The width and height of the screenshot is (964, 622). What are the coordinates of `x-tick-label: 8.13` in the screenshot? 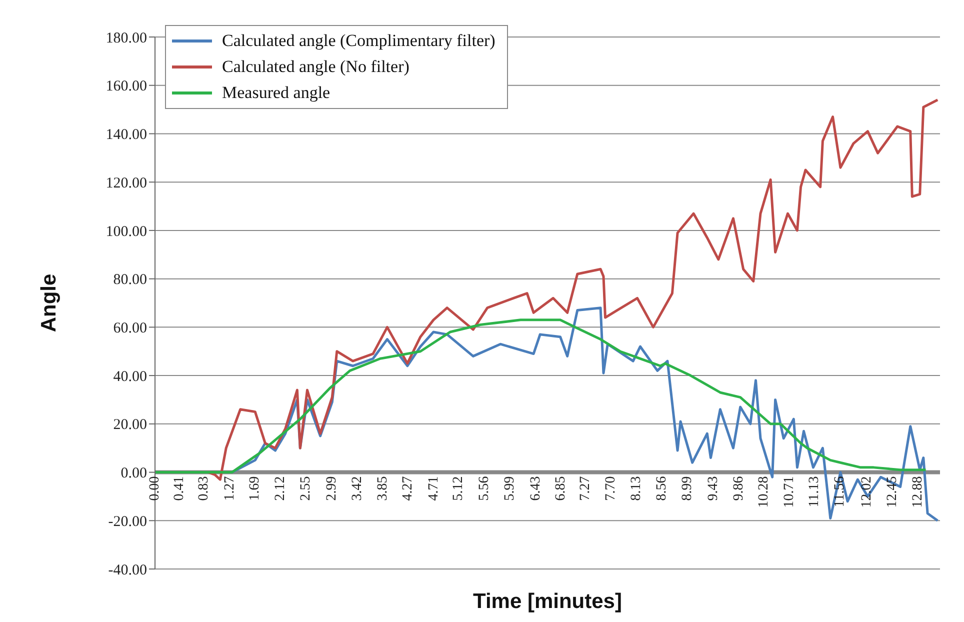 It's located at (636, 488).